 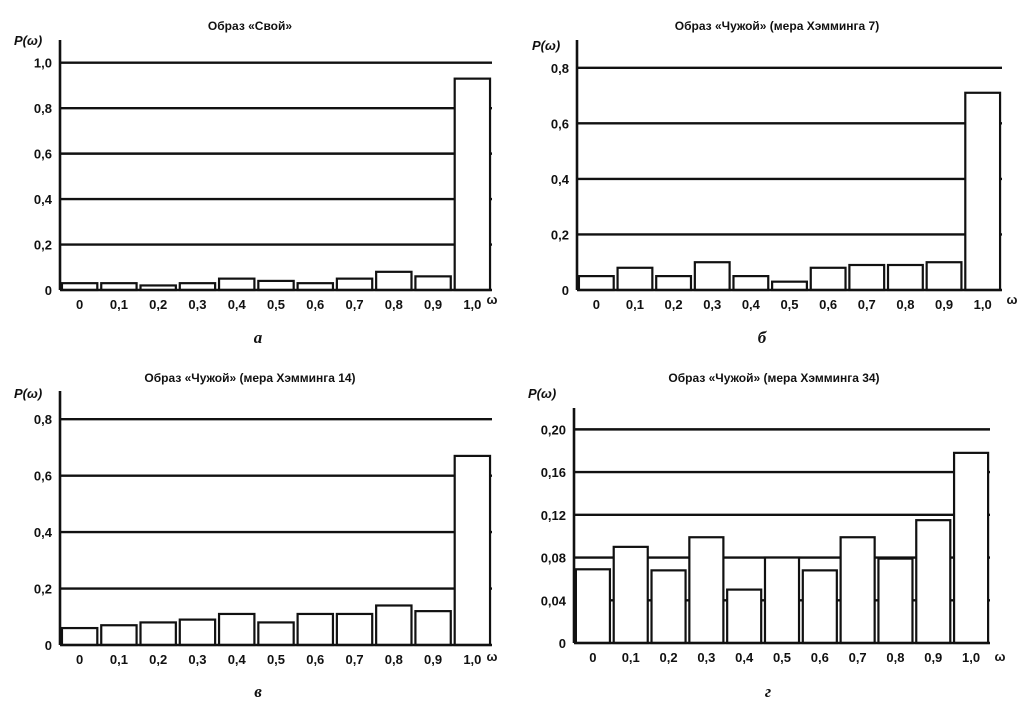 What do you see at coordinates (553, 558) in the screenshot?
I see `y-tick-label: 0,08` at bounding box center [553, 558].